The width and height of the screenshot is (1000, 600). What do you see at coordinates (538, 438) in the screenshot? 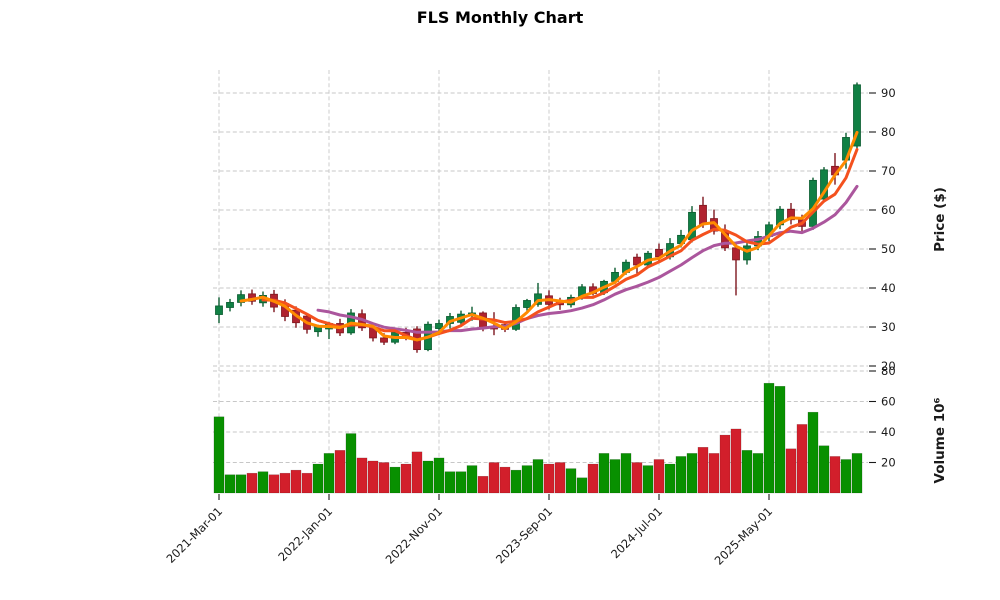
I see `volume-bars` at bounding box center [538, 438].